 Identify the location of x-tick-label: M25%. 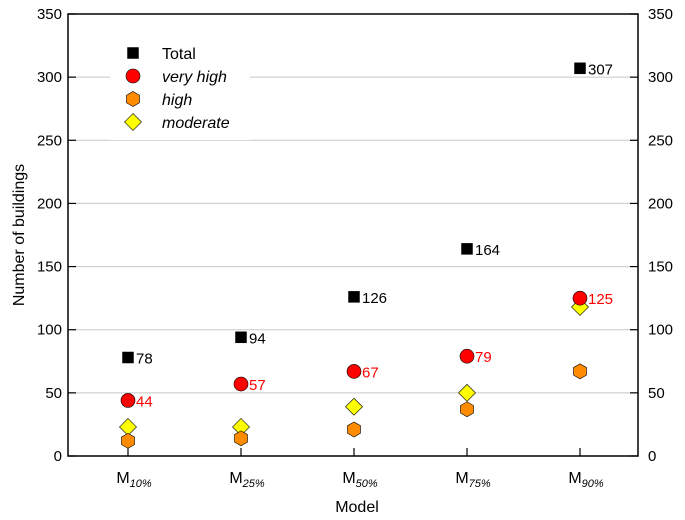
(247, 480).